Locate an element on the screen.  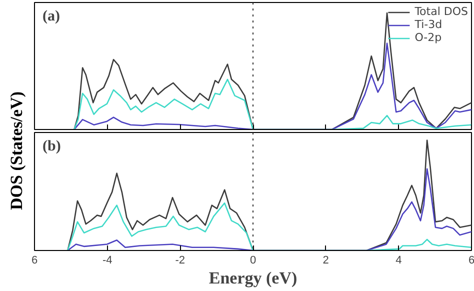
legend-label: Ti-3d is located at coordinates (428, 24).